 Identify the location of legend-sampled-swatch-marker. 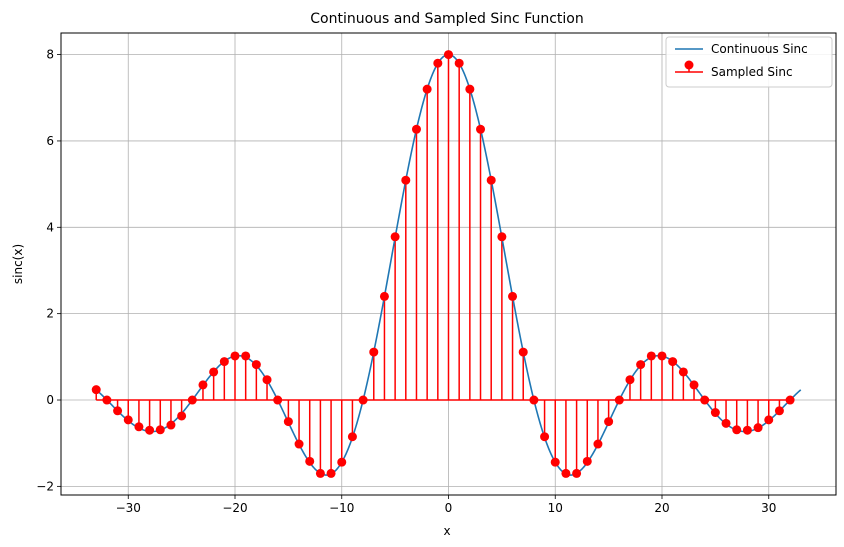
(689, 65).